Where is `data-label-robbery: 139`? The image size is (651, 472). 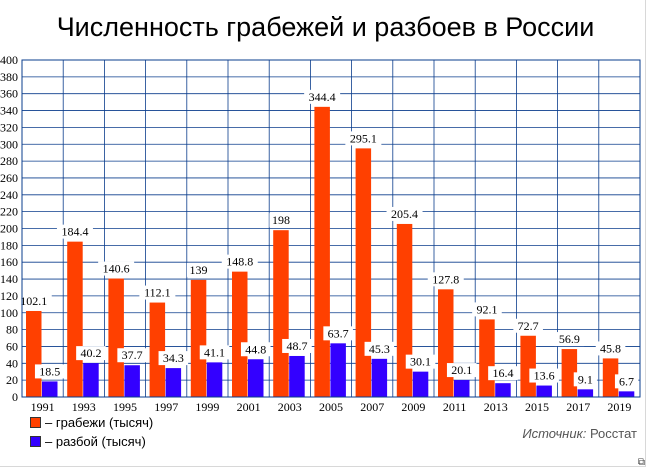
data-label-robbery: 139 is located at coordinates (199, 270).